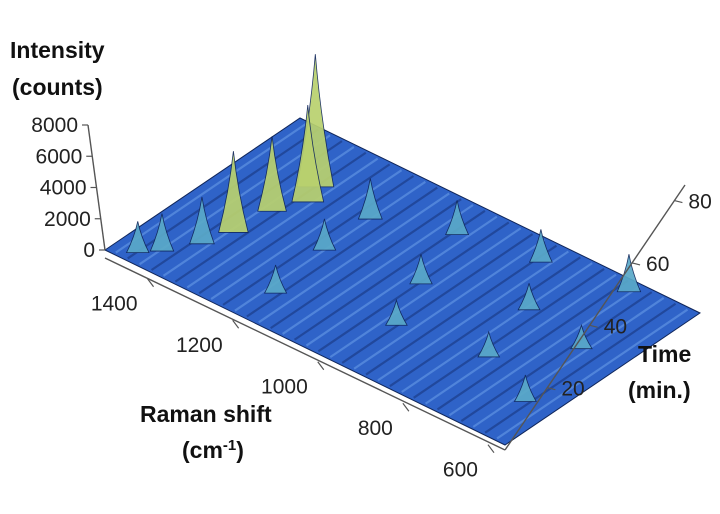 The image size is (720, 514). Describe the element at coordinates (57, 87) in the screenshot. I see `z-axis-title-line2: (counts)` at that location.